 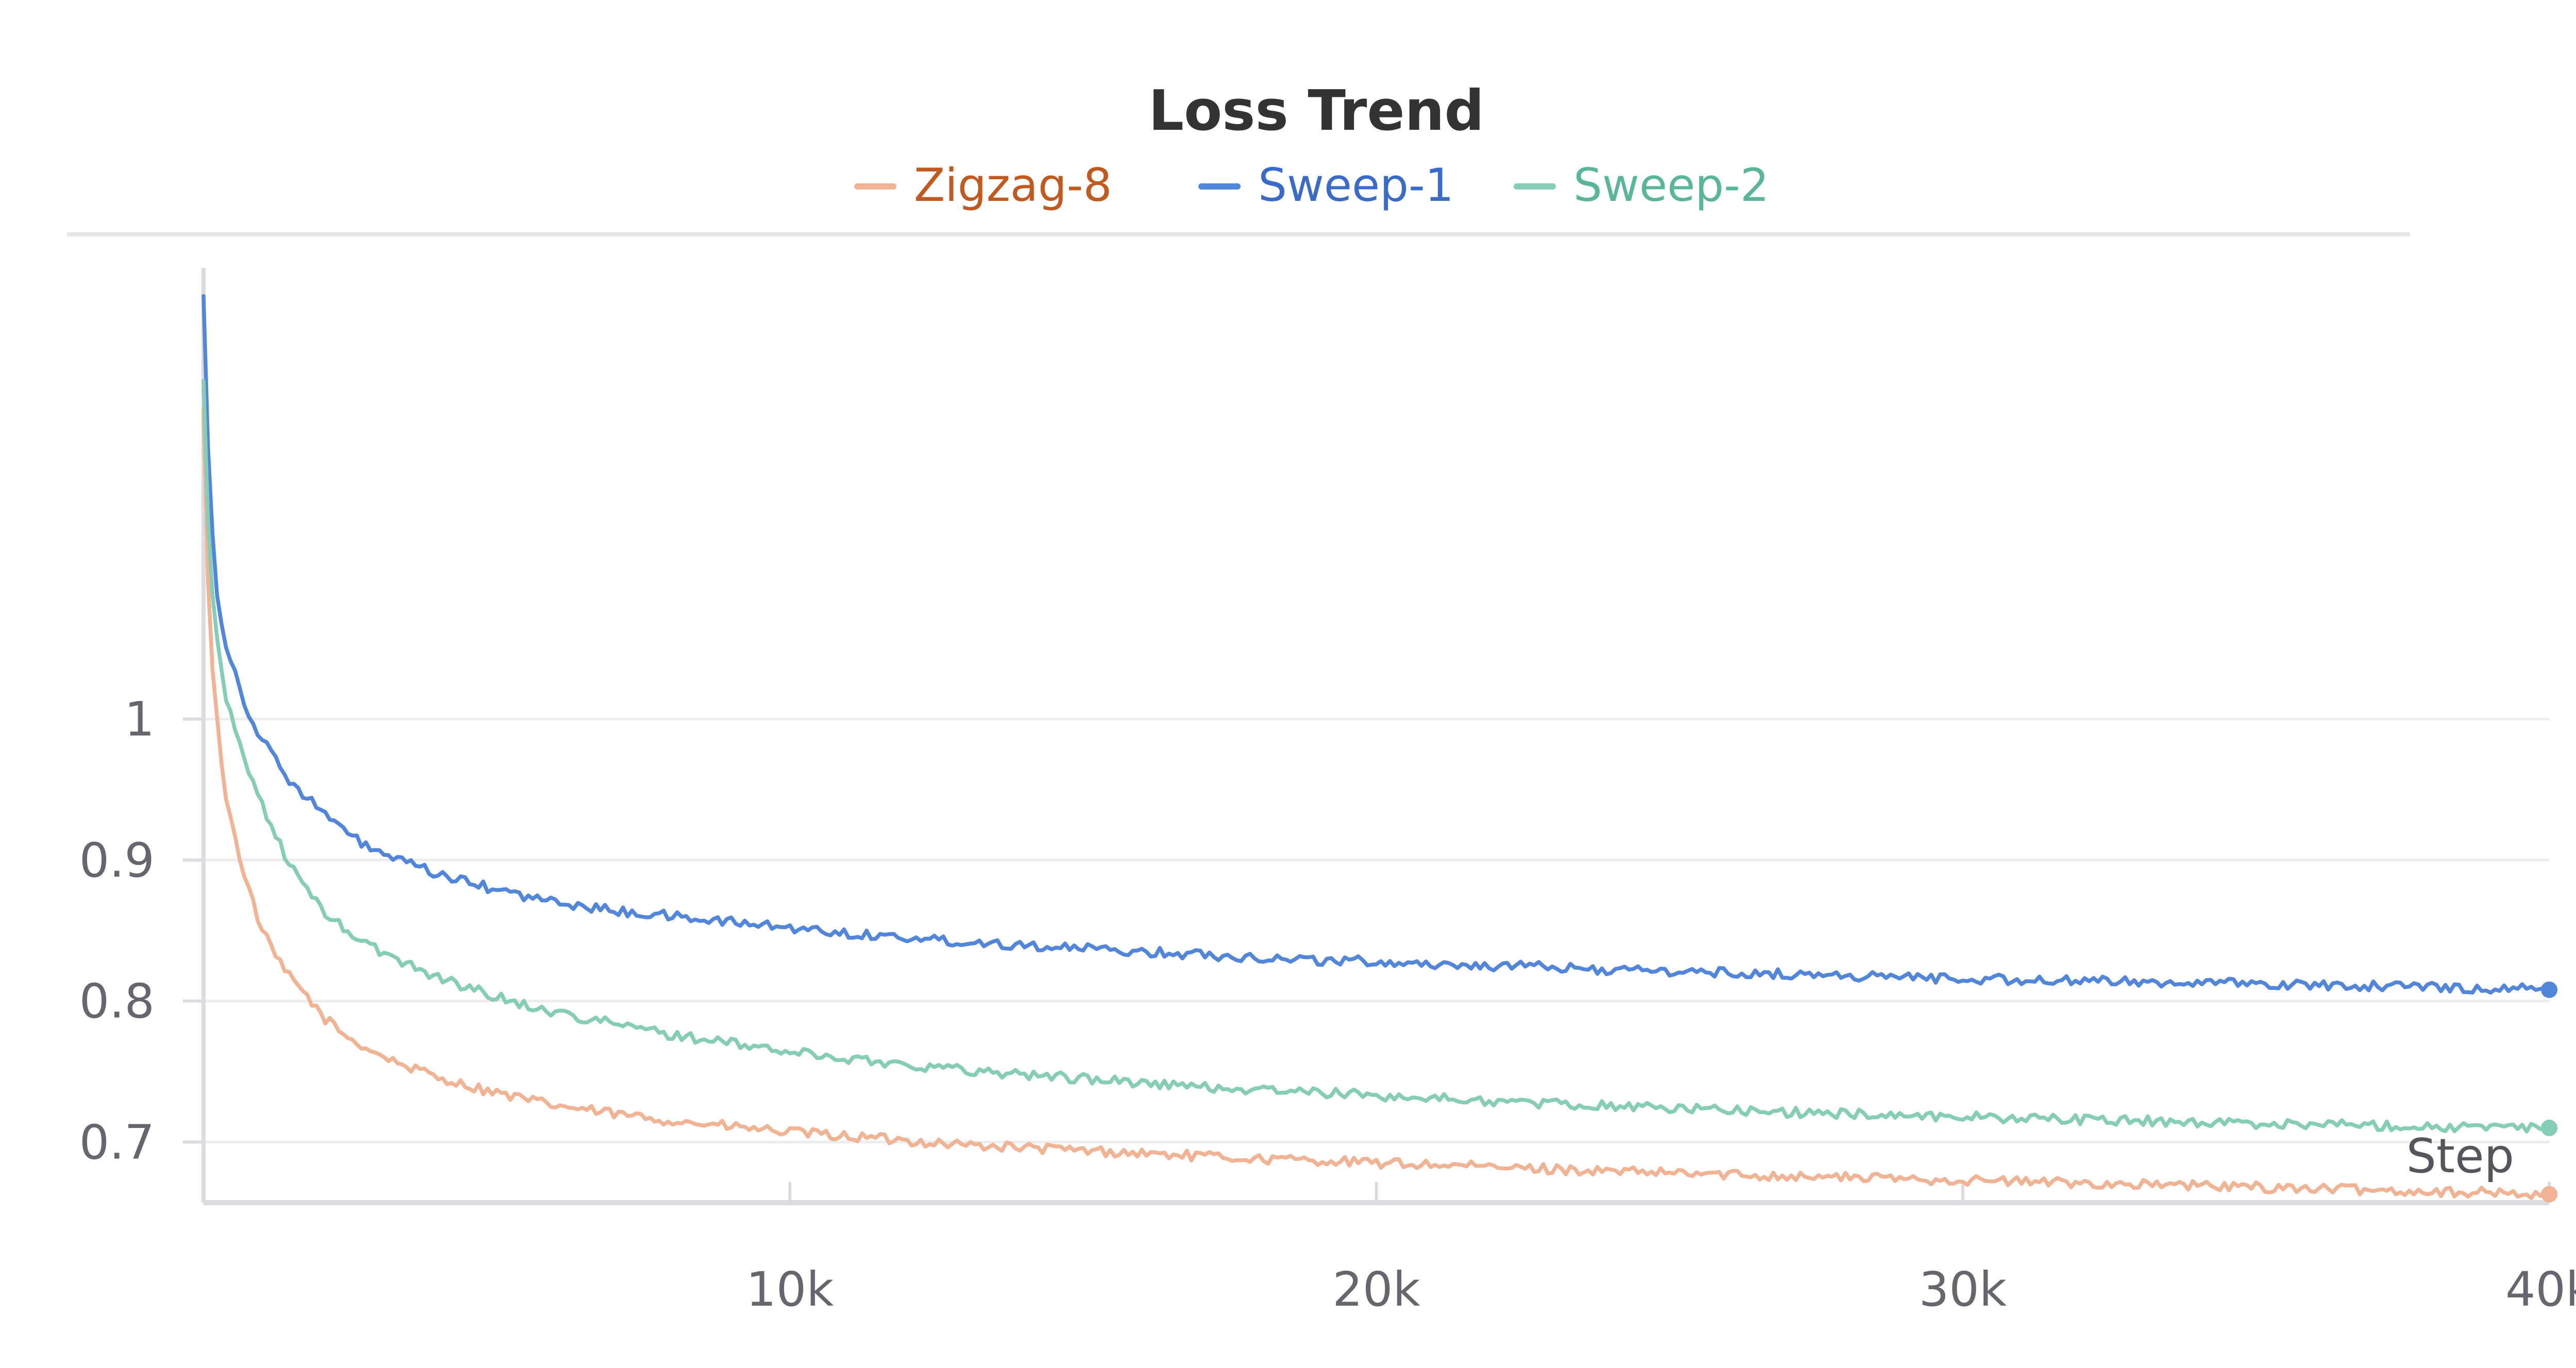 I want to click on x-tick-label: 30k, so click(x=1963, y=1289).